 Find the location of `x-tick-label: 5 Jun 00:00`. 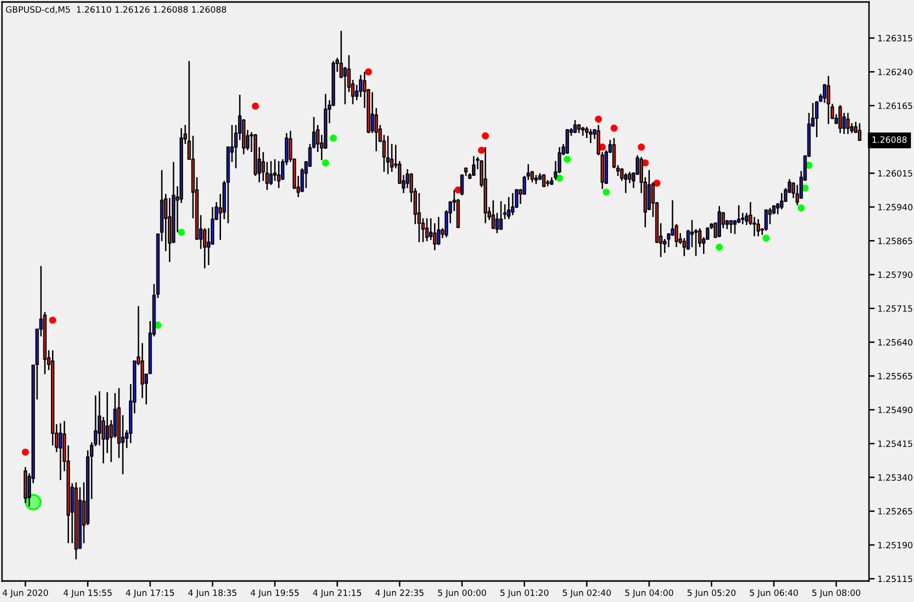

x-tick-label: 5 Jun 00:00 is located at coordinates (462, 593).